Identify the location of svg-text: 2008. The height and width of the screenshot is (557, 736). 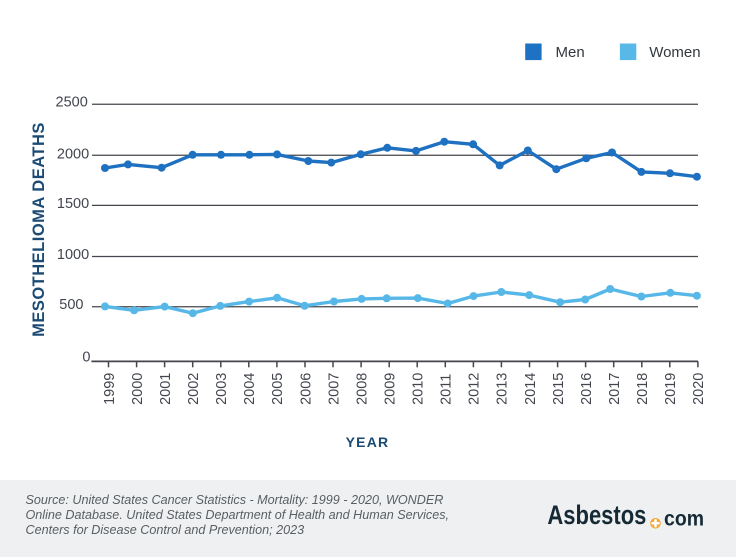
(362, 389).